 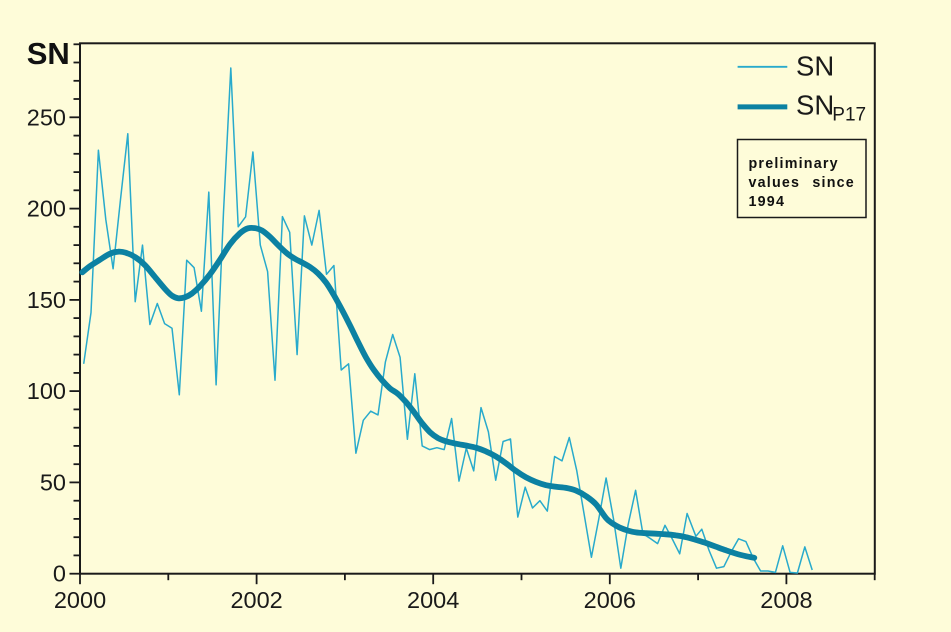 I want to click on svg-text: 150, so click(x=46, y=300).